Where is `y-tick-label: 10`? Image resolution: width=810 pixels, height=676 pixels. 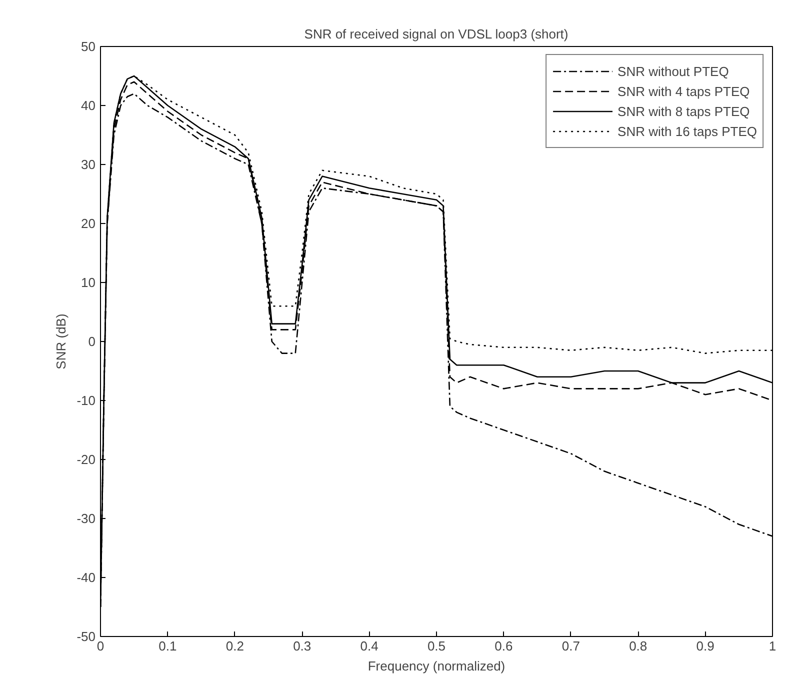
y-tick-label: 10 is located at coordinates (88, 282).